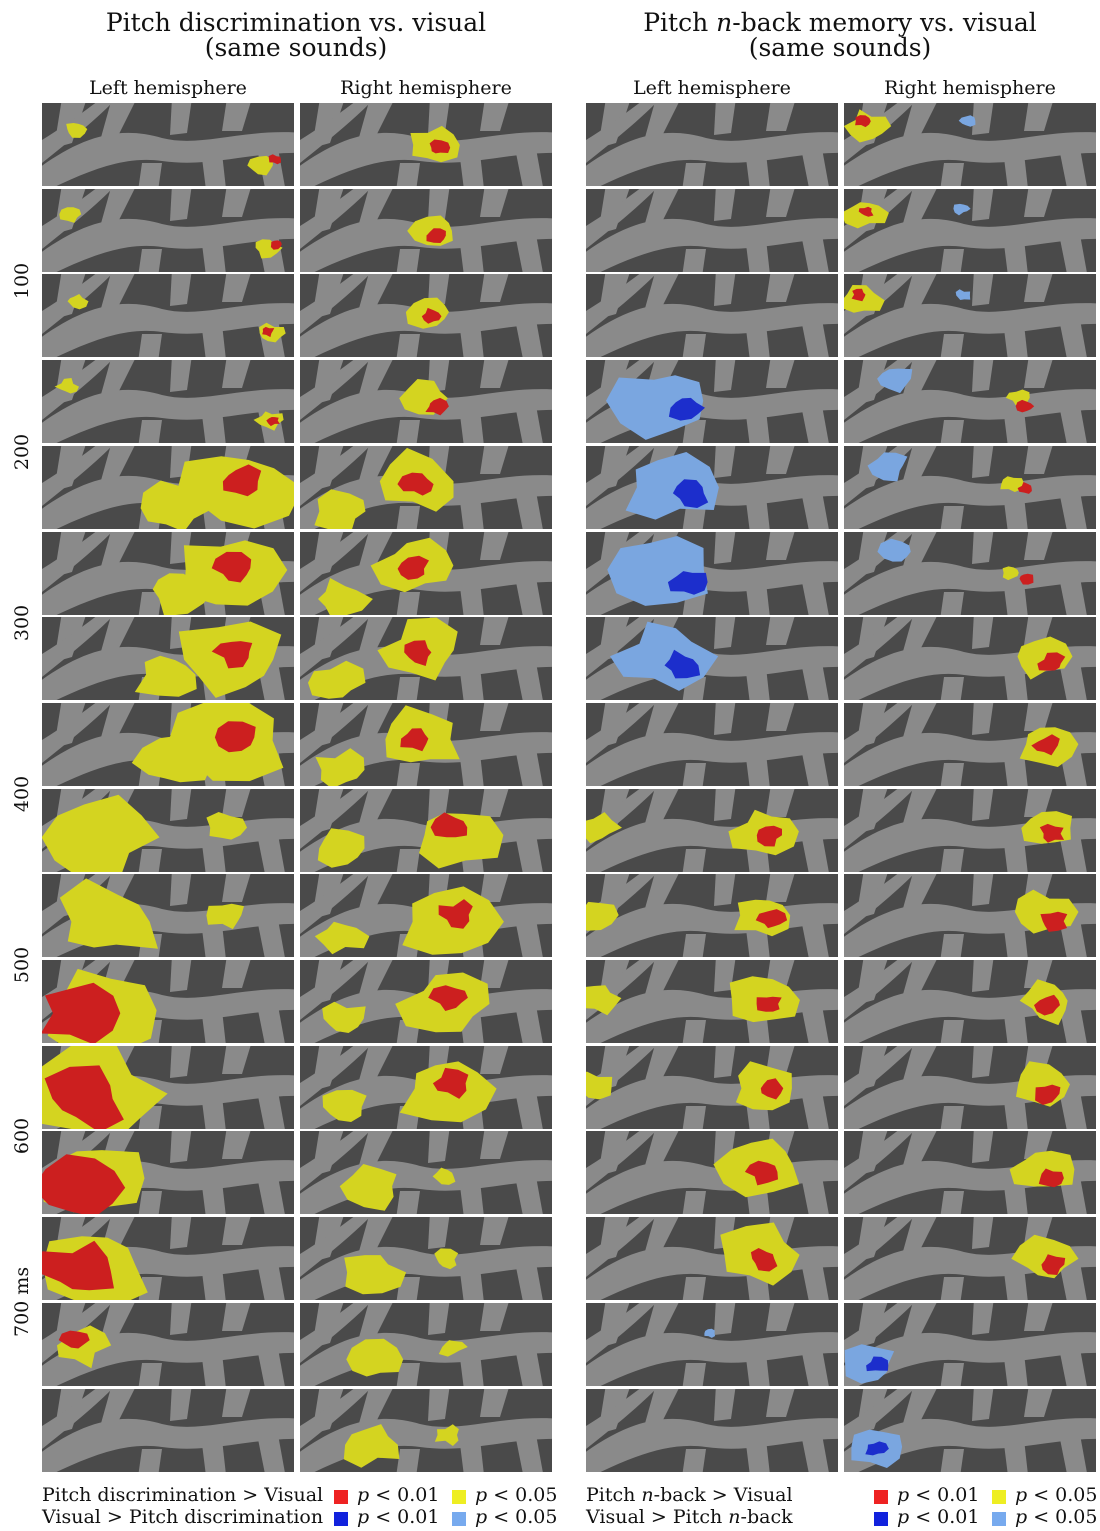 The height and width of the screenshot is (1531, 1100). Describe the element at coordinates (341, 1519) in the screenshot. I see `swatch-p1-blue` at that location.